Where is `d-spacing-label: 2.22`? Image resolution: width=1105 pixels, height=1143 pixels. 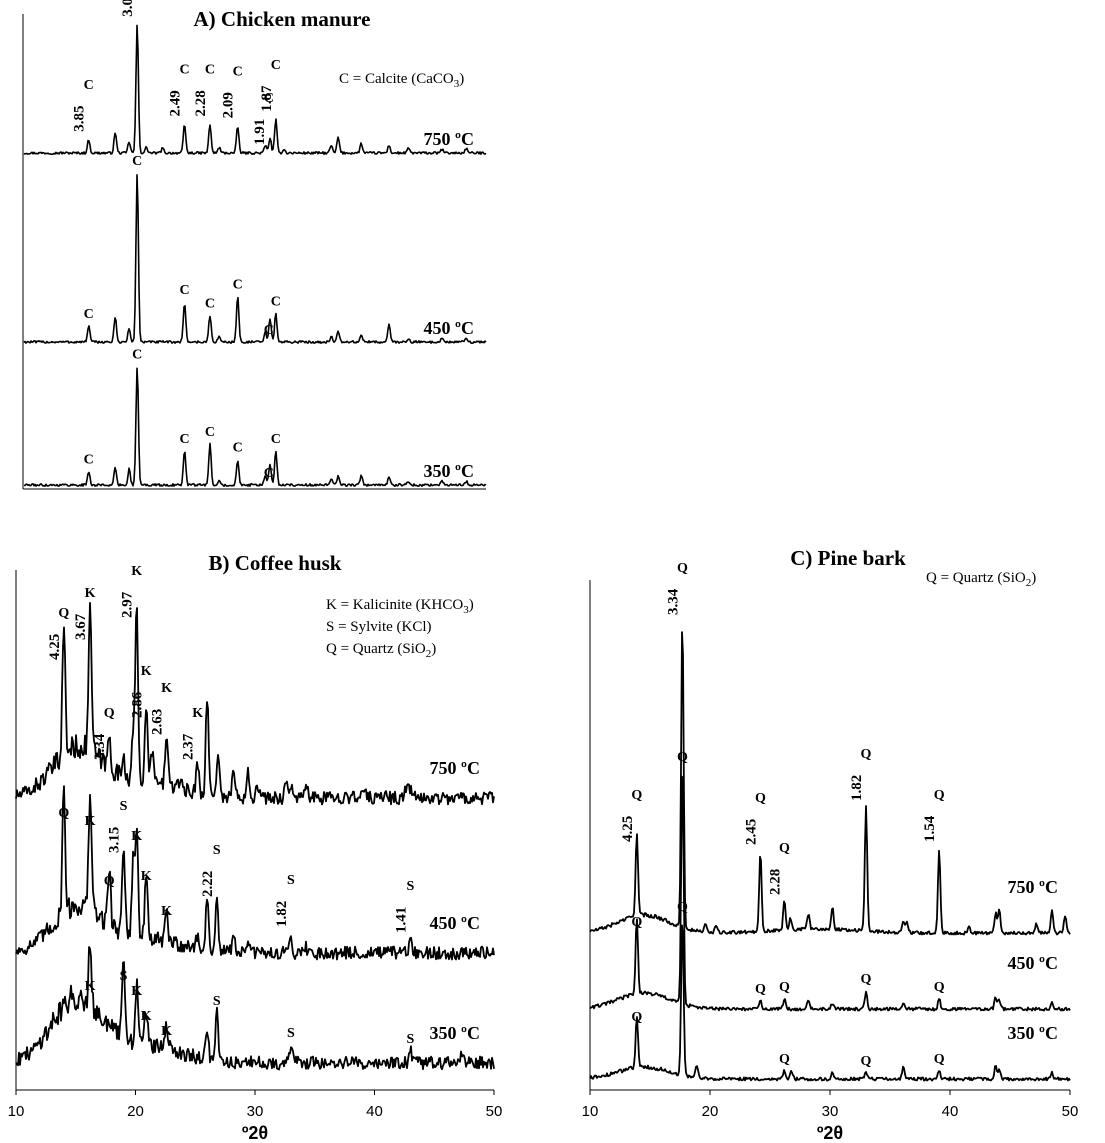 d-spacing-label: 2.22 is located at coordinates (208, 884).